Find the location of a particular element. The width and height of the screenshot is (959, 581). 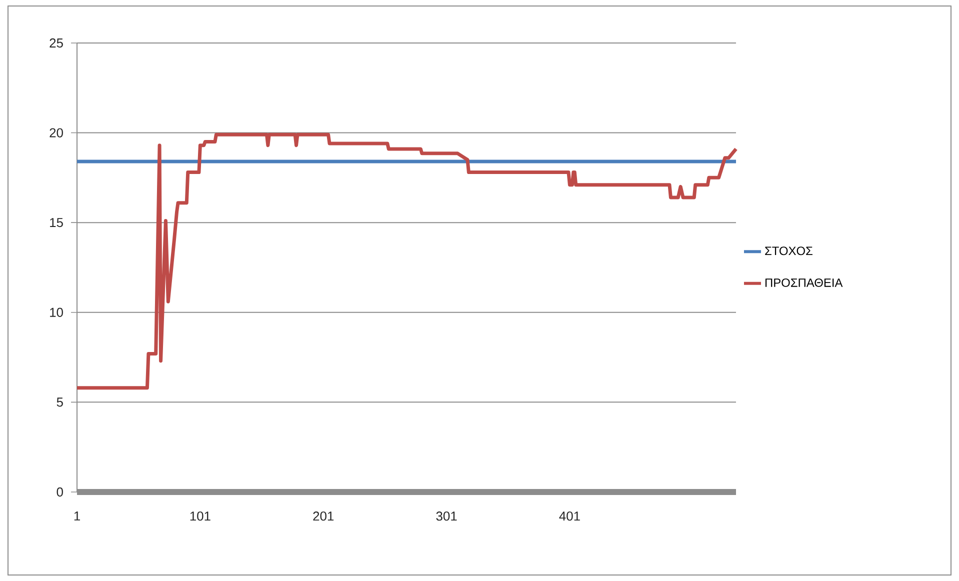

x-tick-label: 301 is located at coordinates (446, 516).